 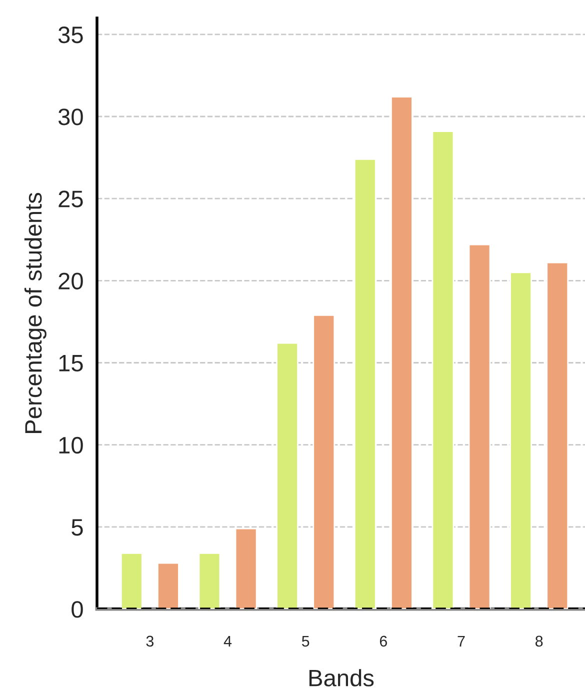 What do you see at coordinates (77, 527) in the screenshot?
I see `y-tick-label: 5` at bounding box center [77, 527].